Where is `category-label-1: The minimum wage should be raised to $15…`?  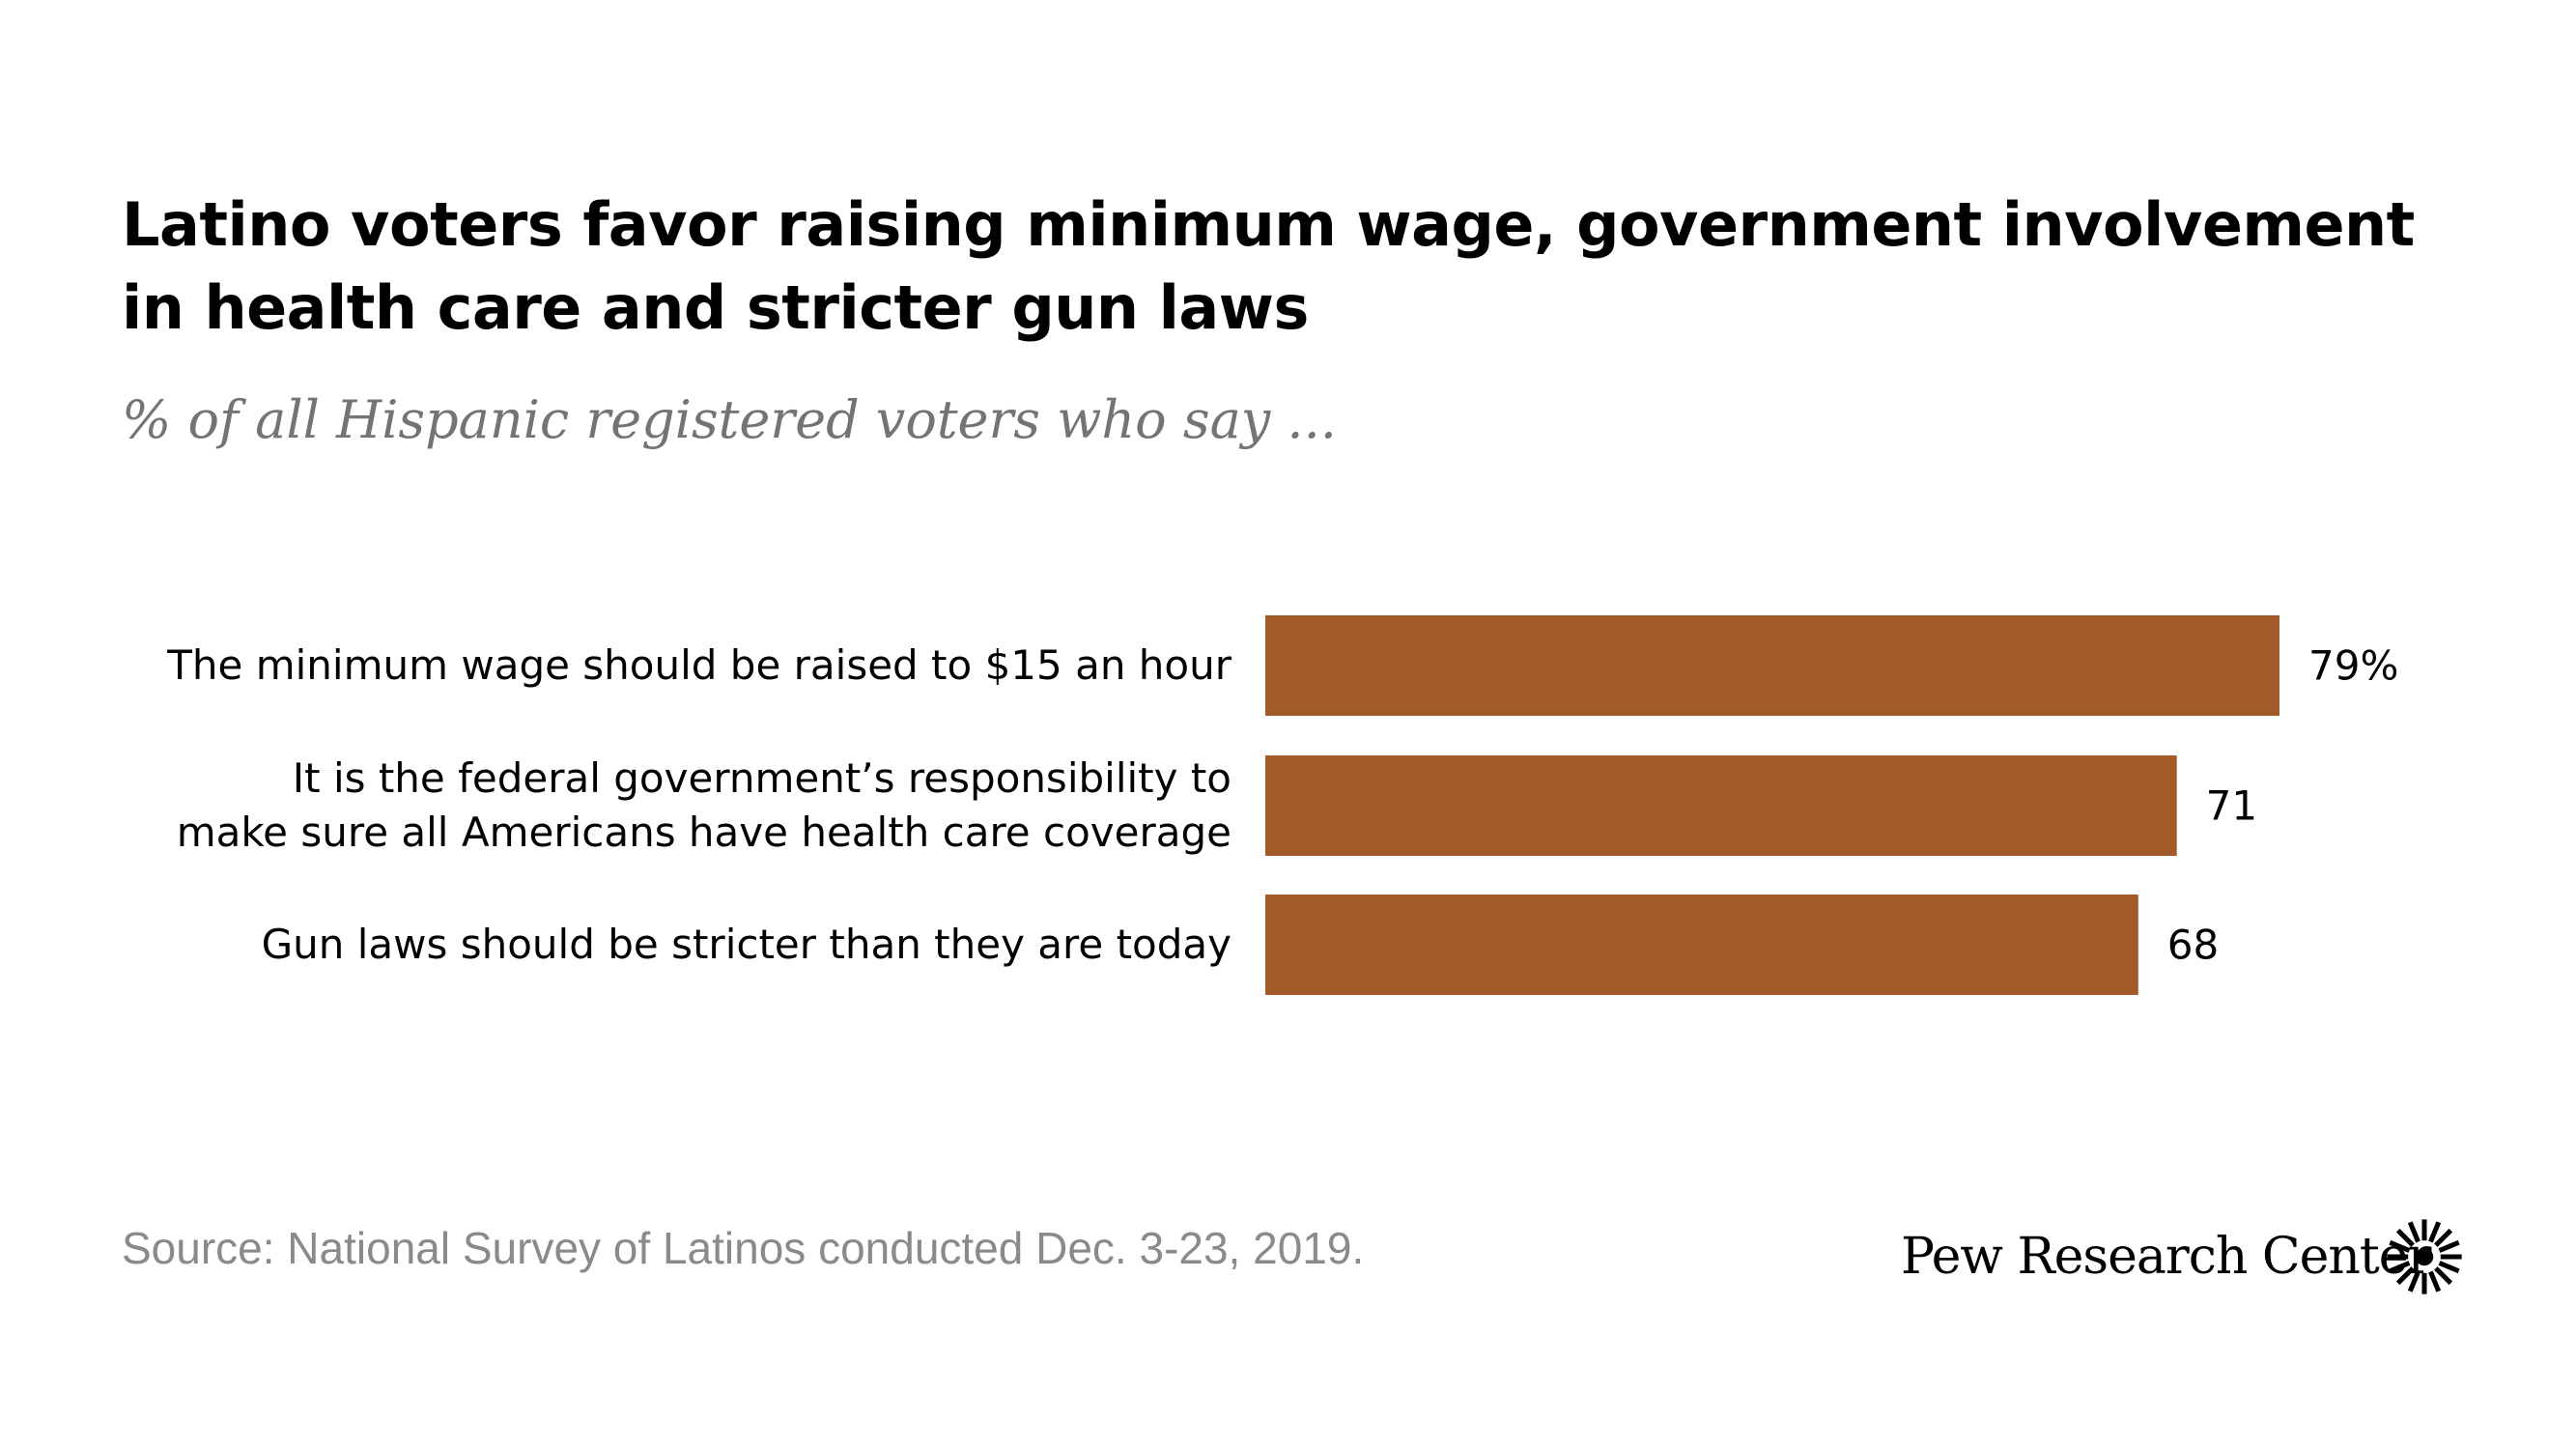
category-label-1: The minimum wage should be raised to $15… is located at coordinates (651, 666).